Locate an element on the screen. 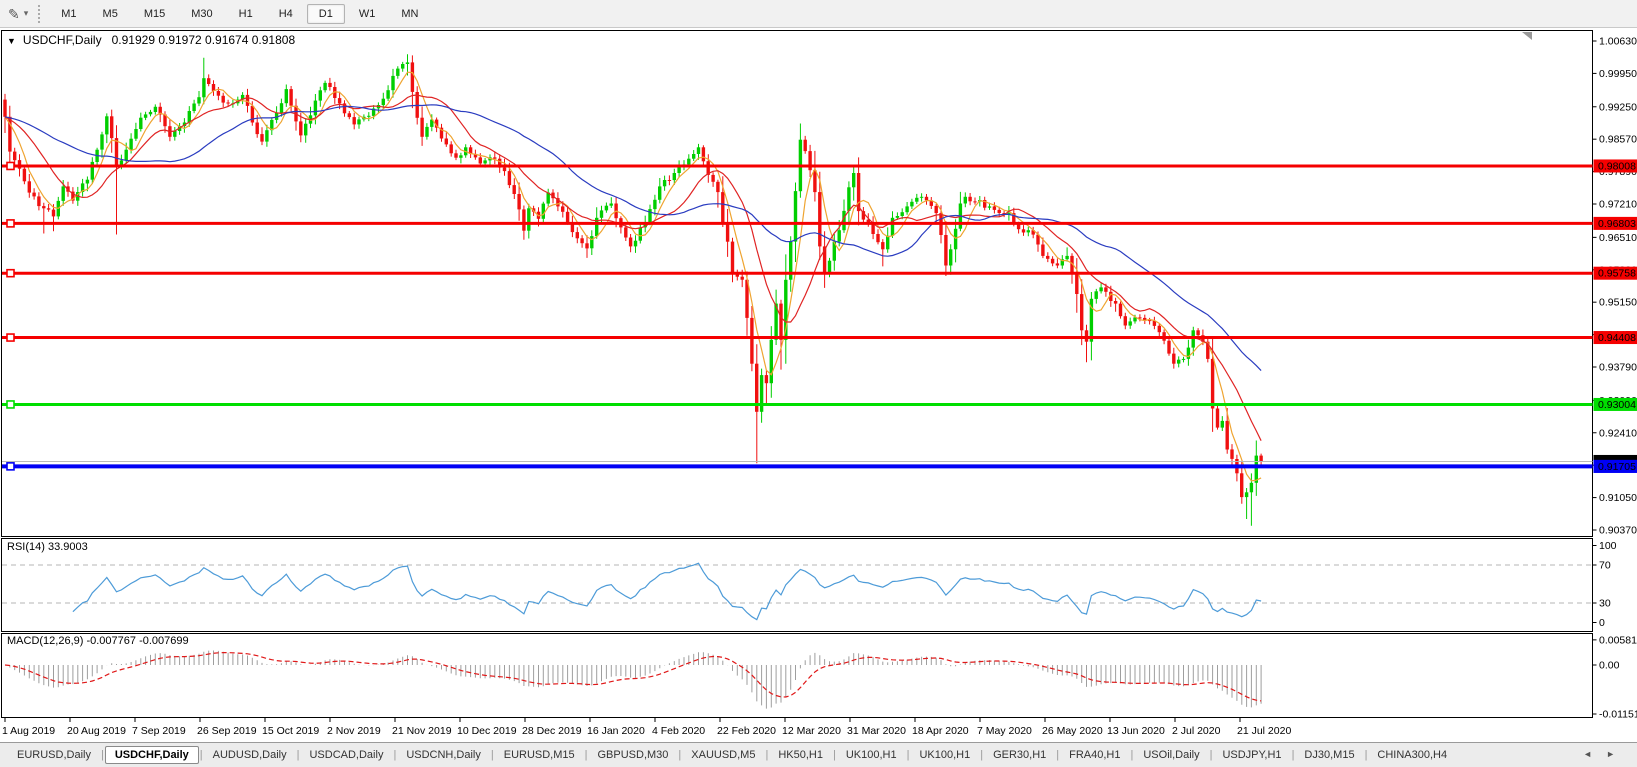 This screenshot has width=1637, height=767. timeframe-m1-button: M1 is located at coordinates (69, 13).